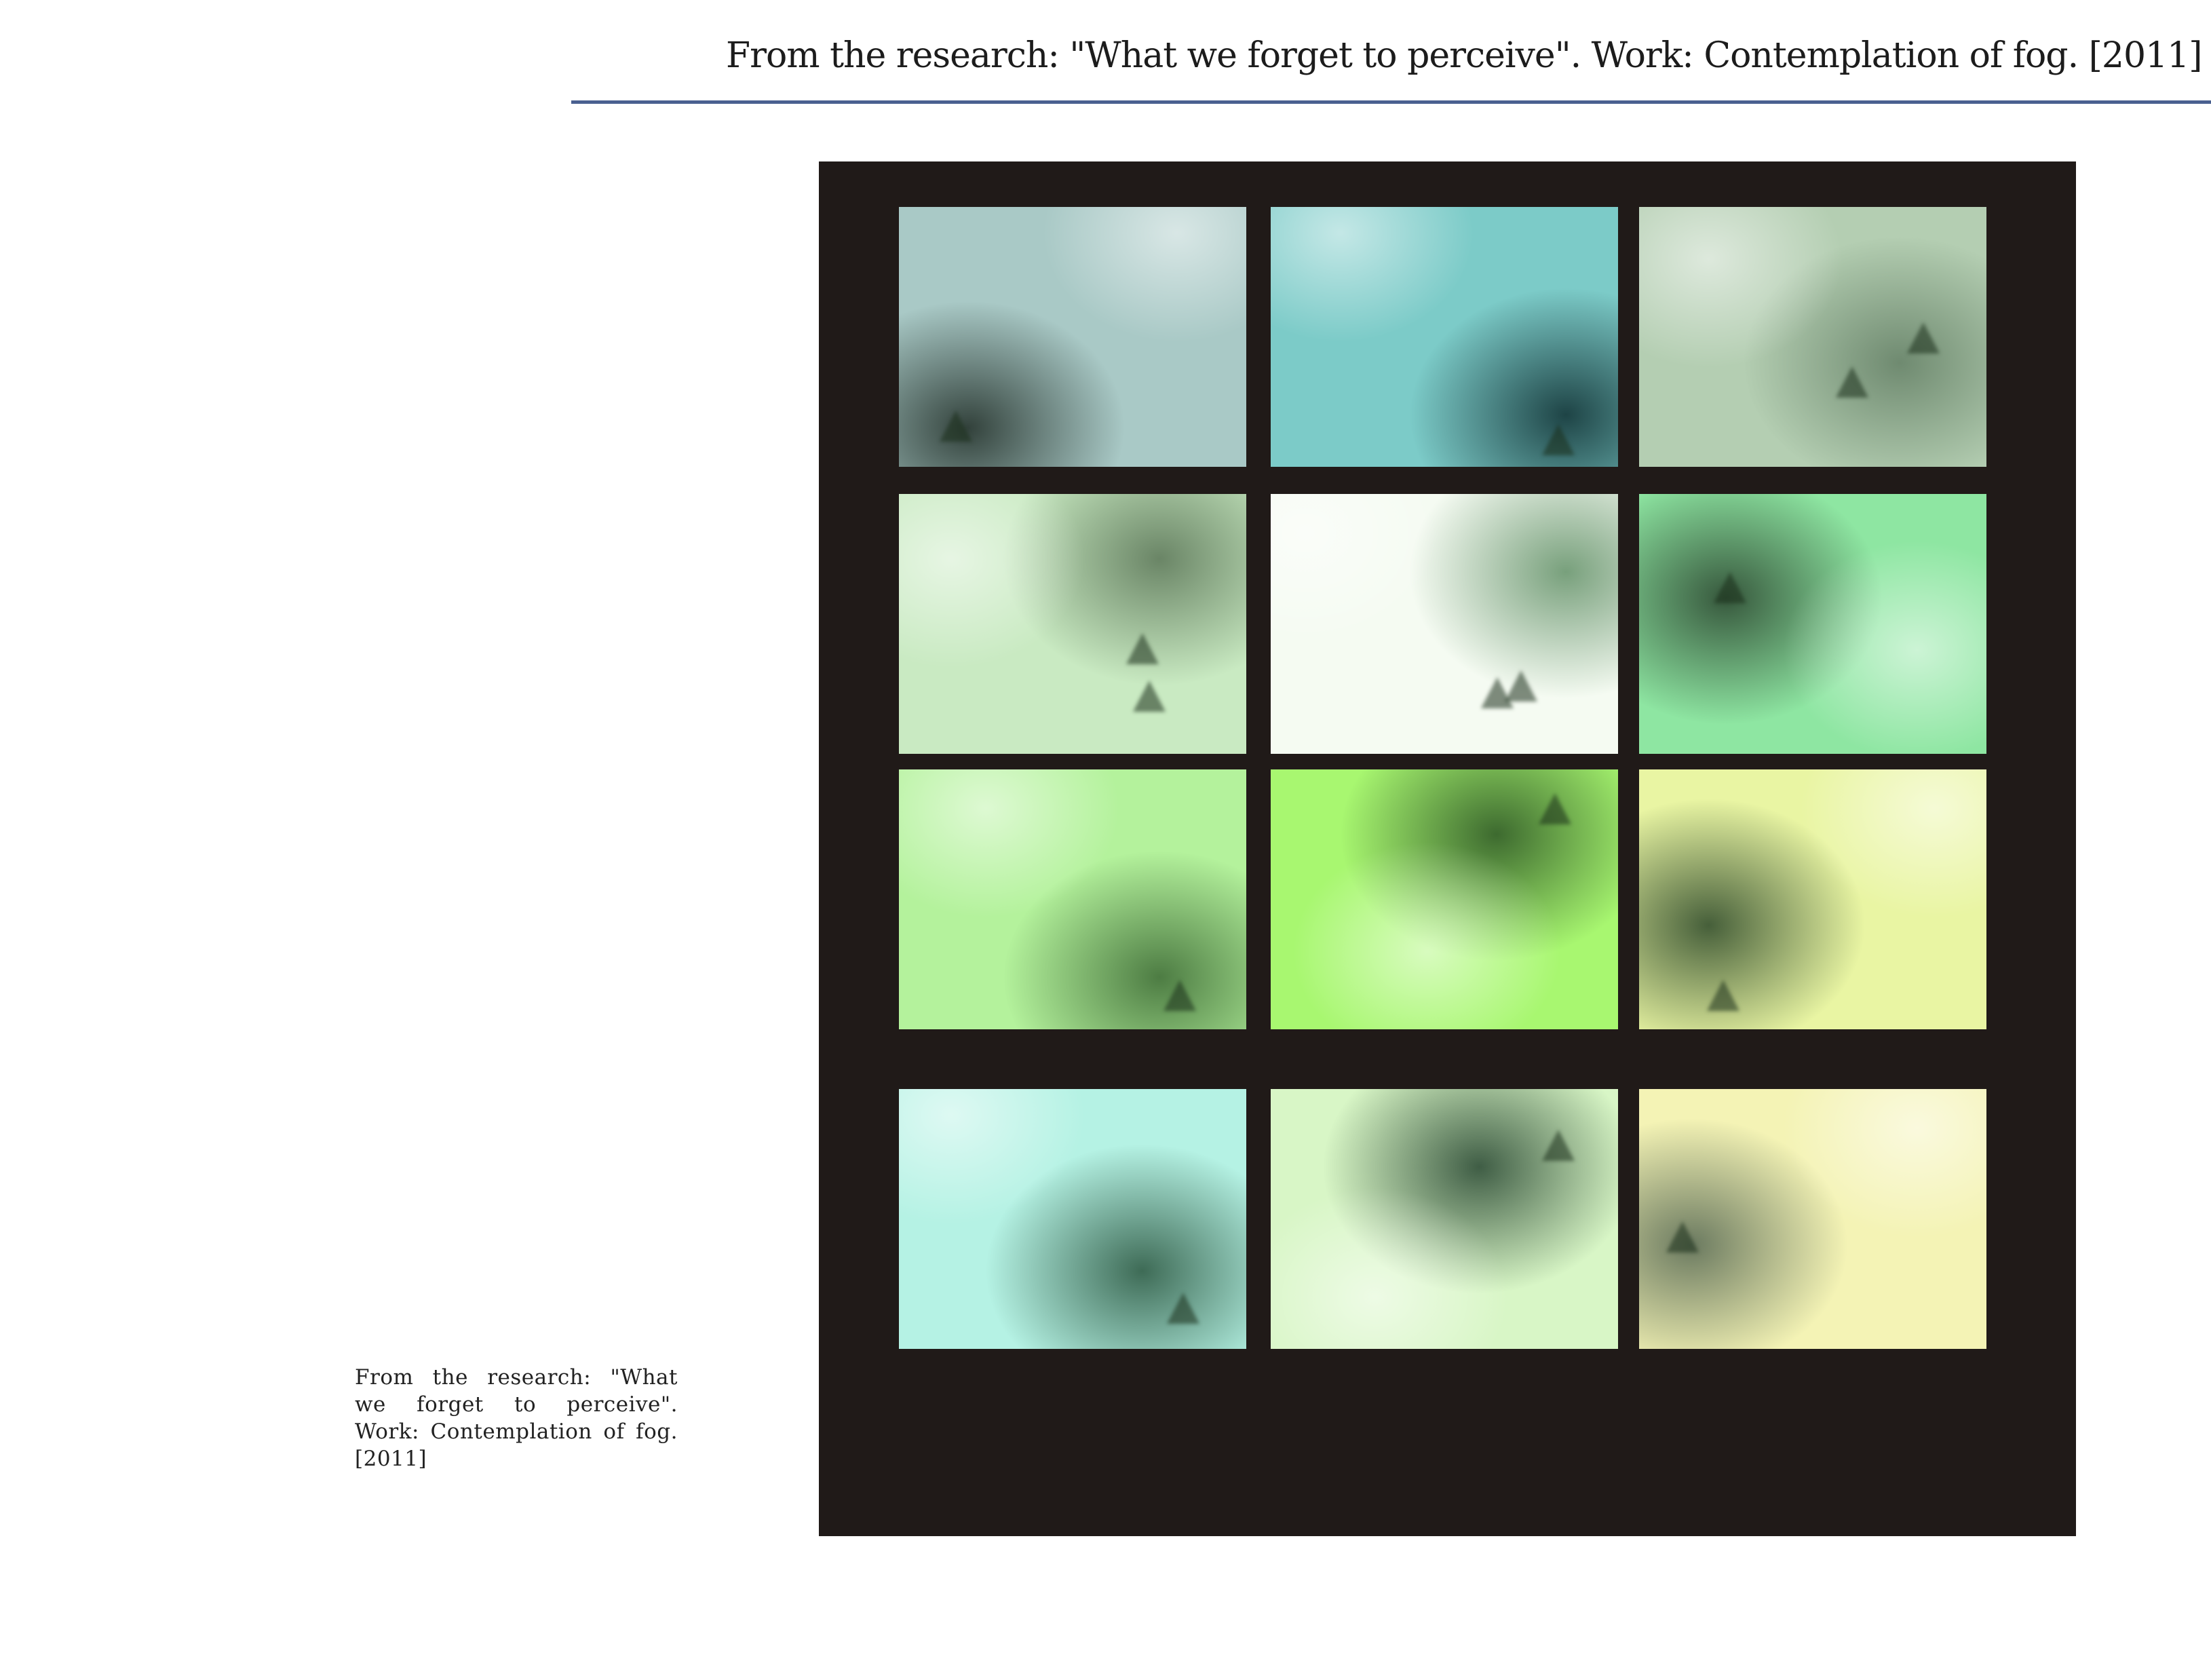 The height and width of the screenshot is (1680, 2211). Describe the element at coordinates (1072, 1219) in the screenshot. I see `fog-photo-r4c1` at that location.